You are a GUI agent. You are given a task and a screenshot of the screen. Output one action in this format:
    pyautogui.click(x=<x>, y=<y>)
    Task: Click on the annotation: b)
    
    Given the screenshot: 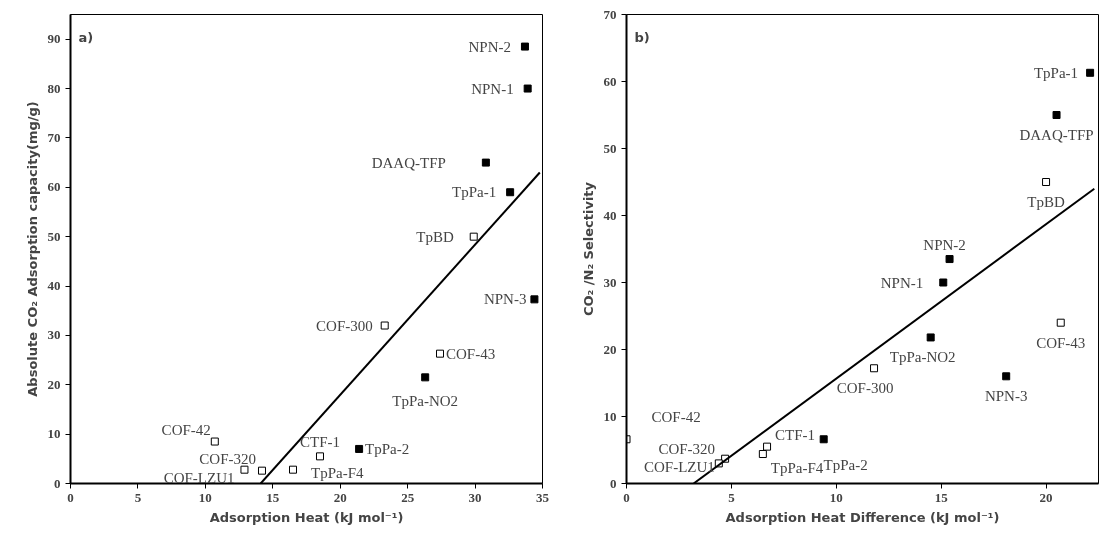 What is the action you would take?
    pyautogui.click(x=642, y=37)
    